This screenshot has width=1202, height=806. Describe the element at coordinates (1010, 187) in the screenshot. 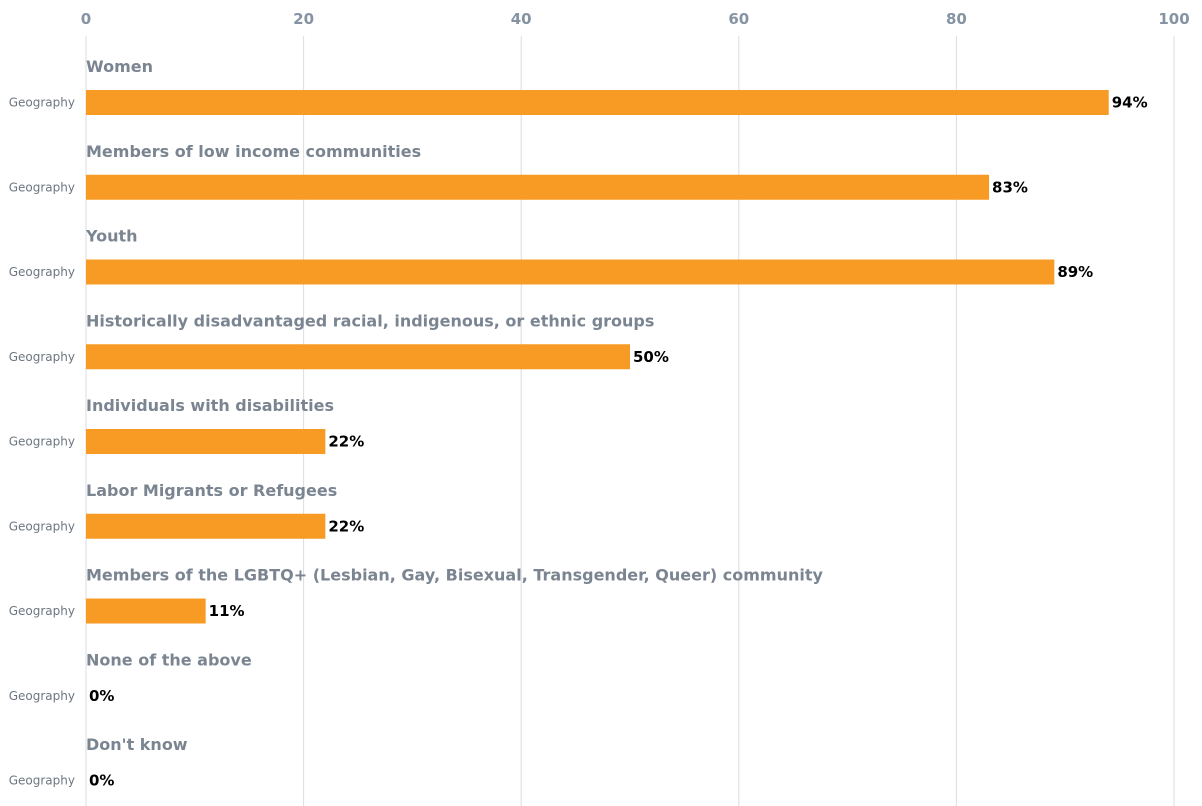

I see `bar-value-label: 83%` at that location.